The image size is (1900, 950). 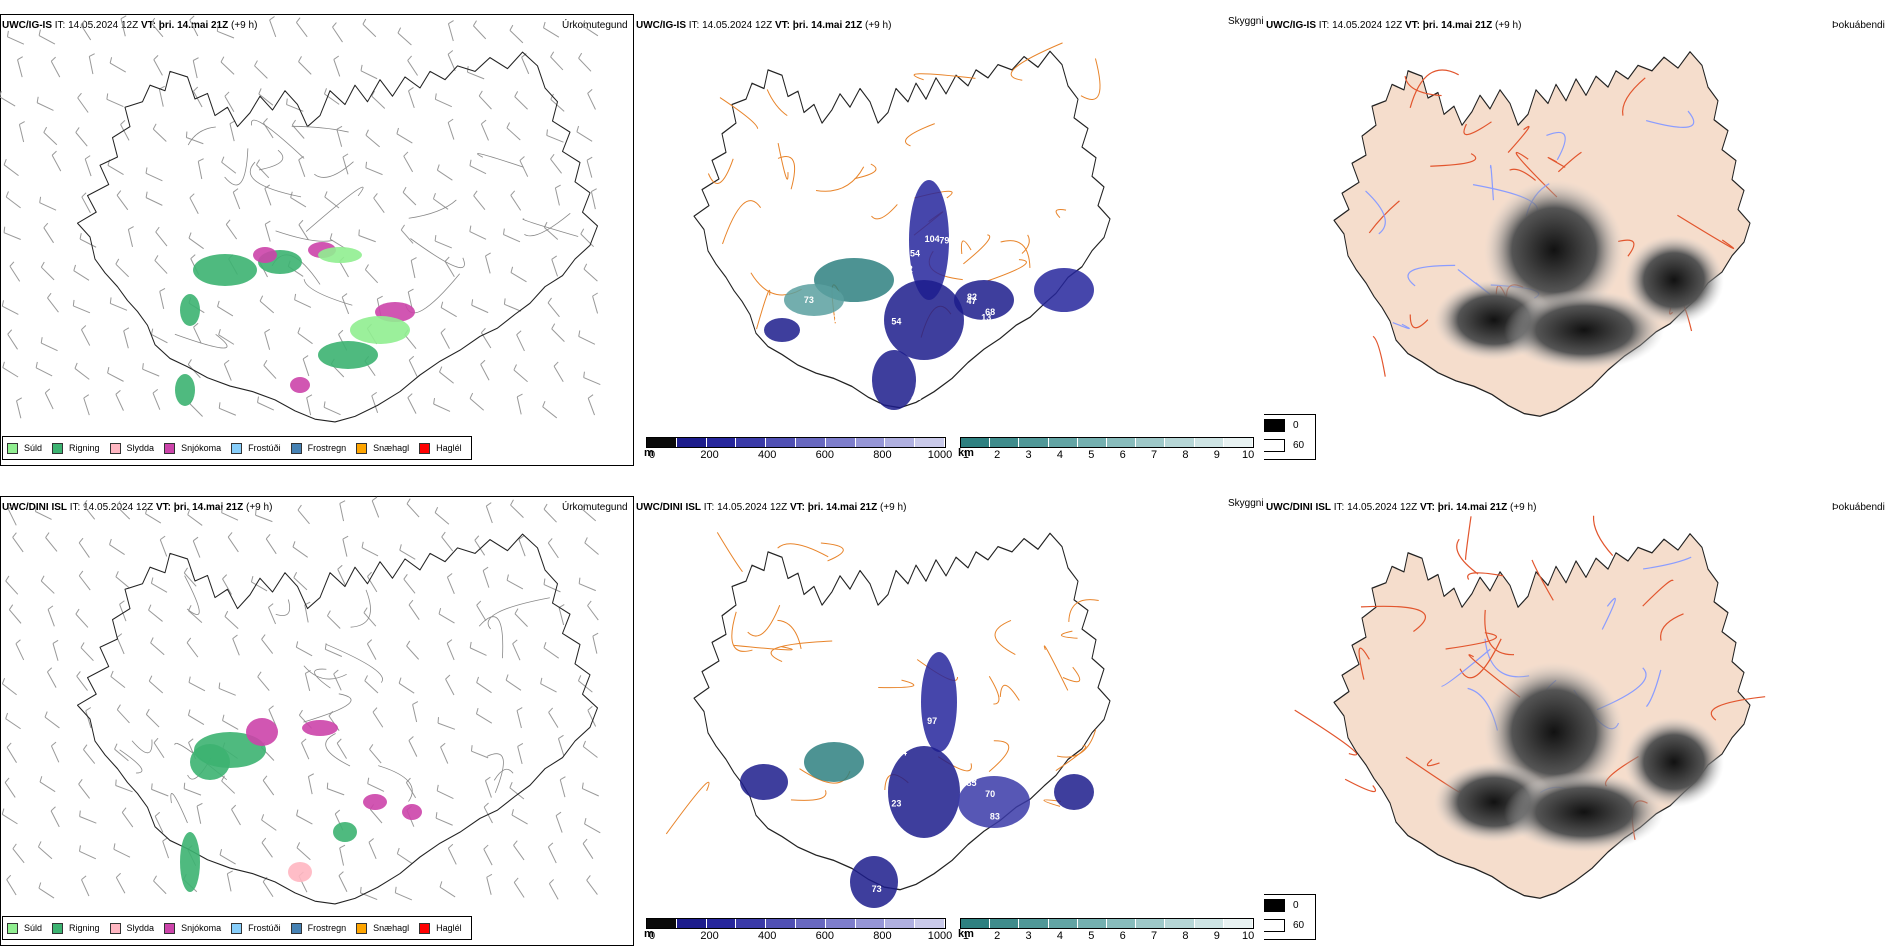 I want to click on visibility-label: 13, so click(x=986, y=318).